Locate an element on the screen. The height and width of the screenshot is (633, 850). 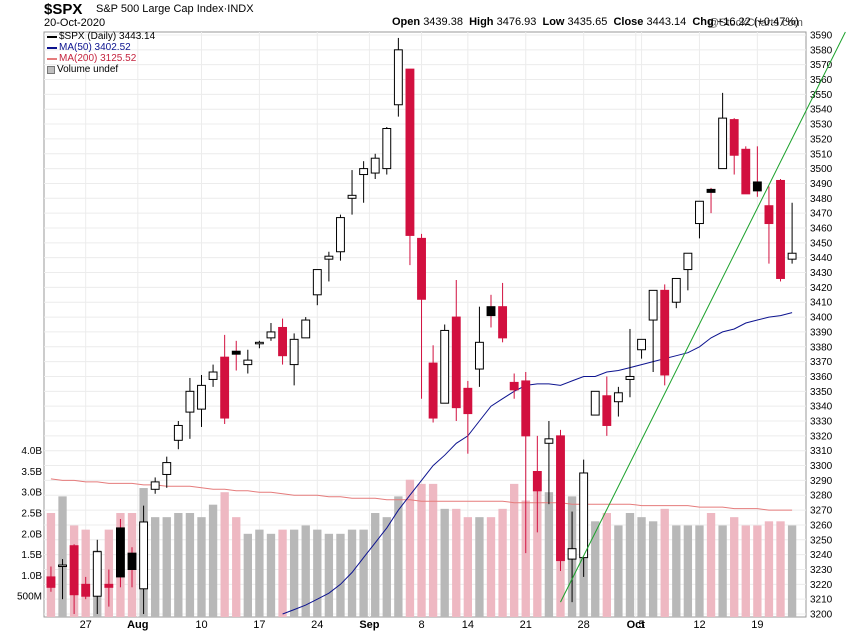
y-tick-label: 3500 is located at coordinates (821, 169).